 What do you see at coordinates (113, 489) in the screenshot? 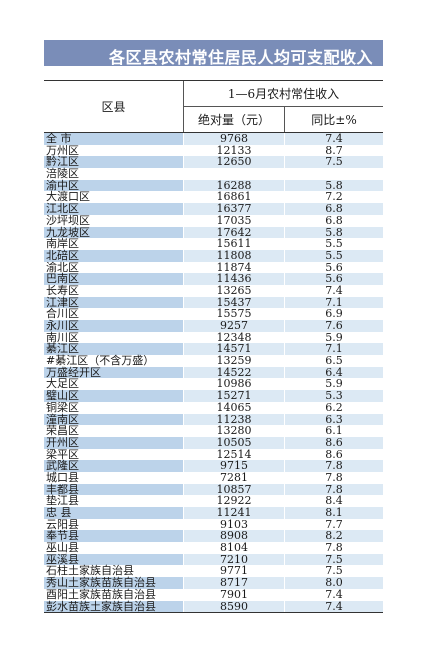
I see `row-name: 丰都县` at bounding box center [113, 489].